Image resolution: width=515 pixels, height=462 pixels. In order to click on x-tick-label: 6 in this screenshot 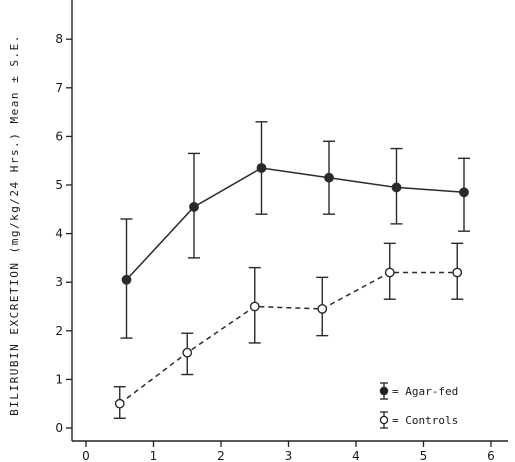, I will do `click(491, 455)`.